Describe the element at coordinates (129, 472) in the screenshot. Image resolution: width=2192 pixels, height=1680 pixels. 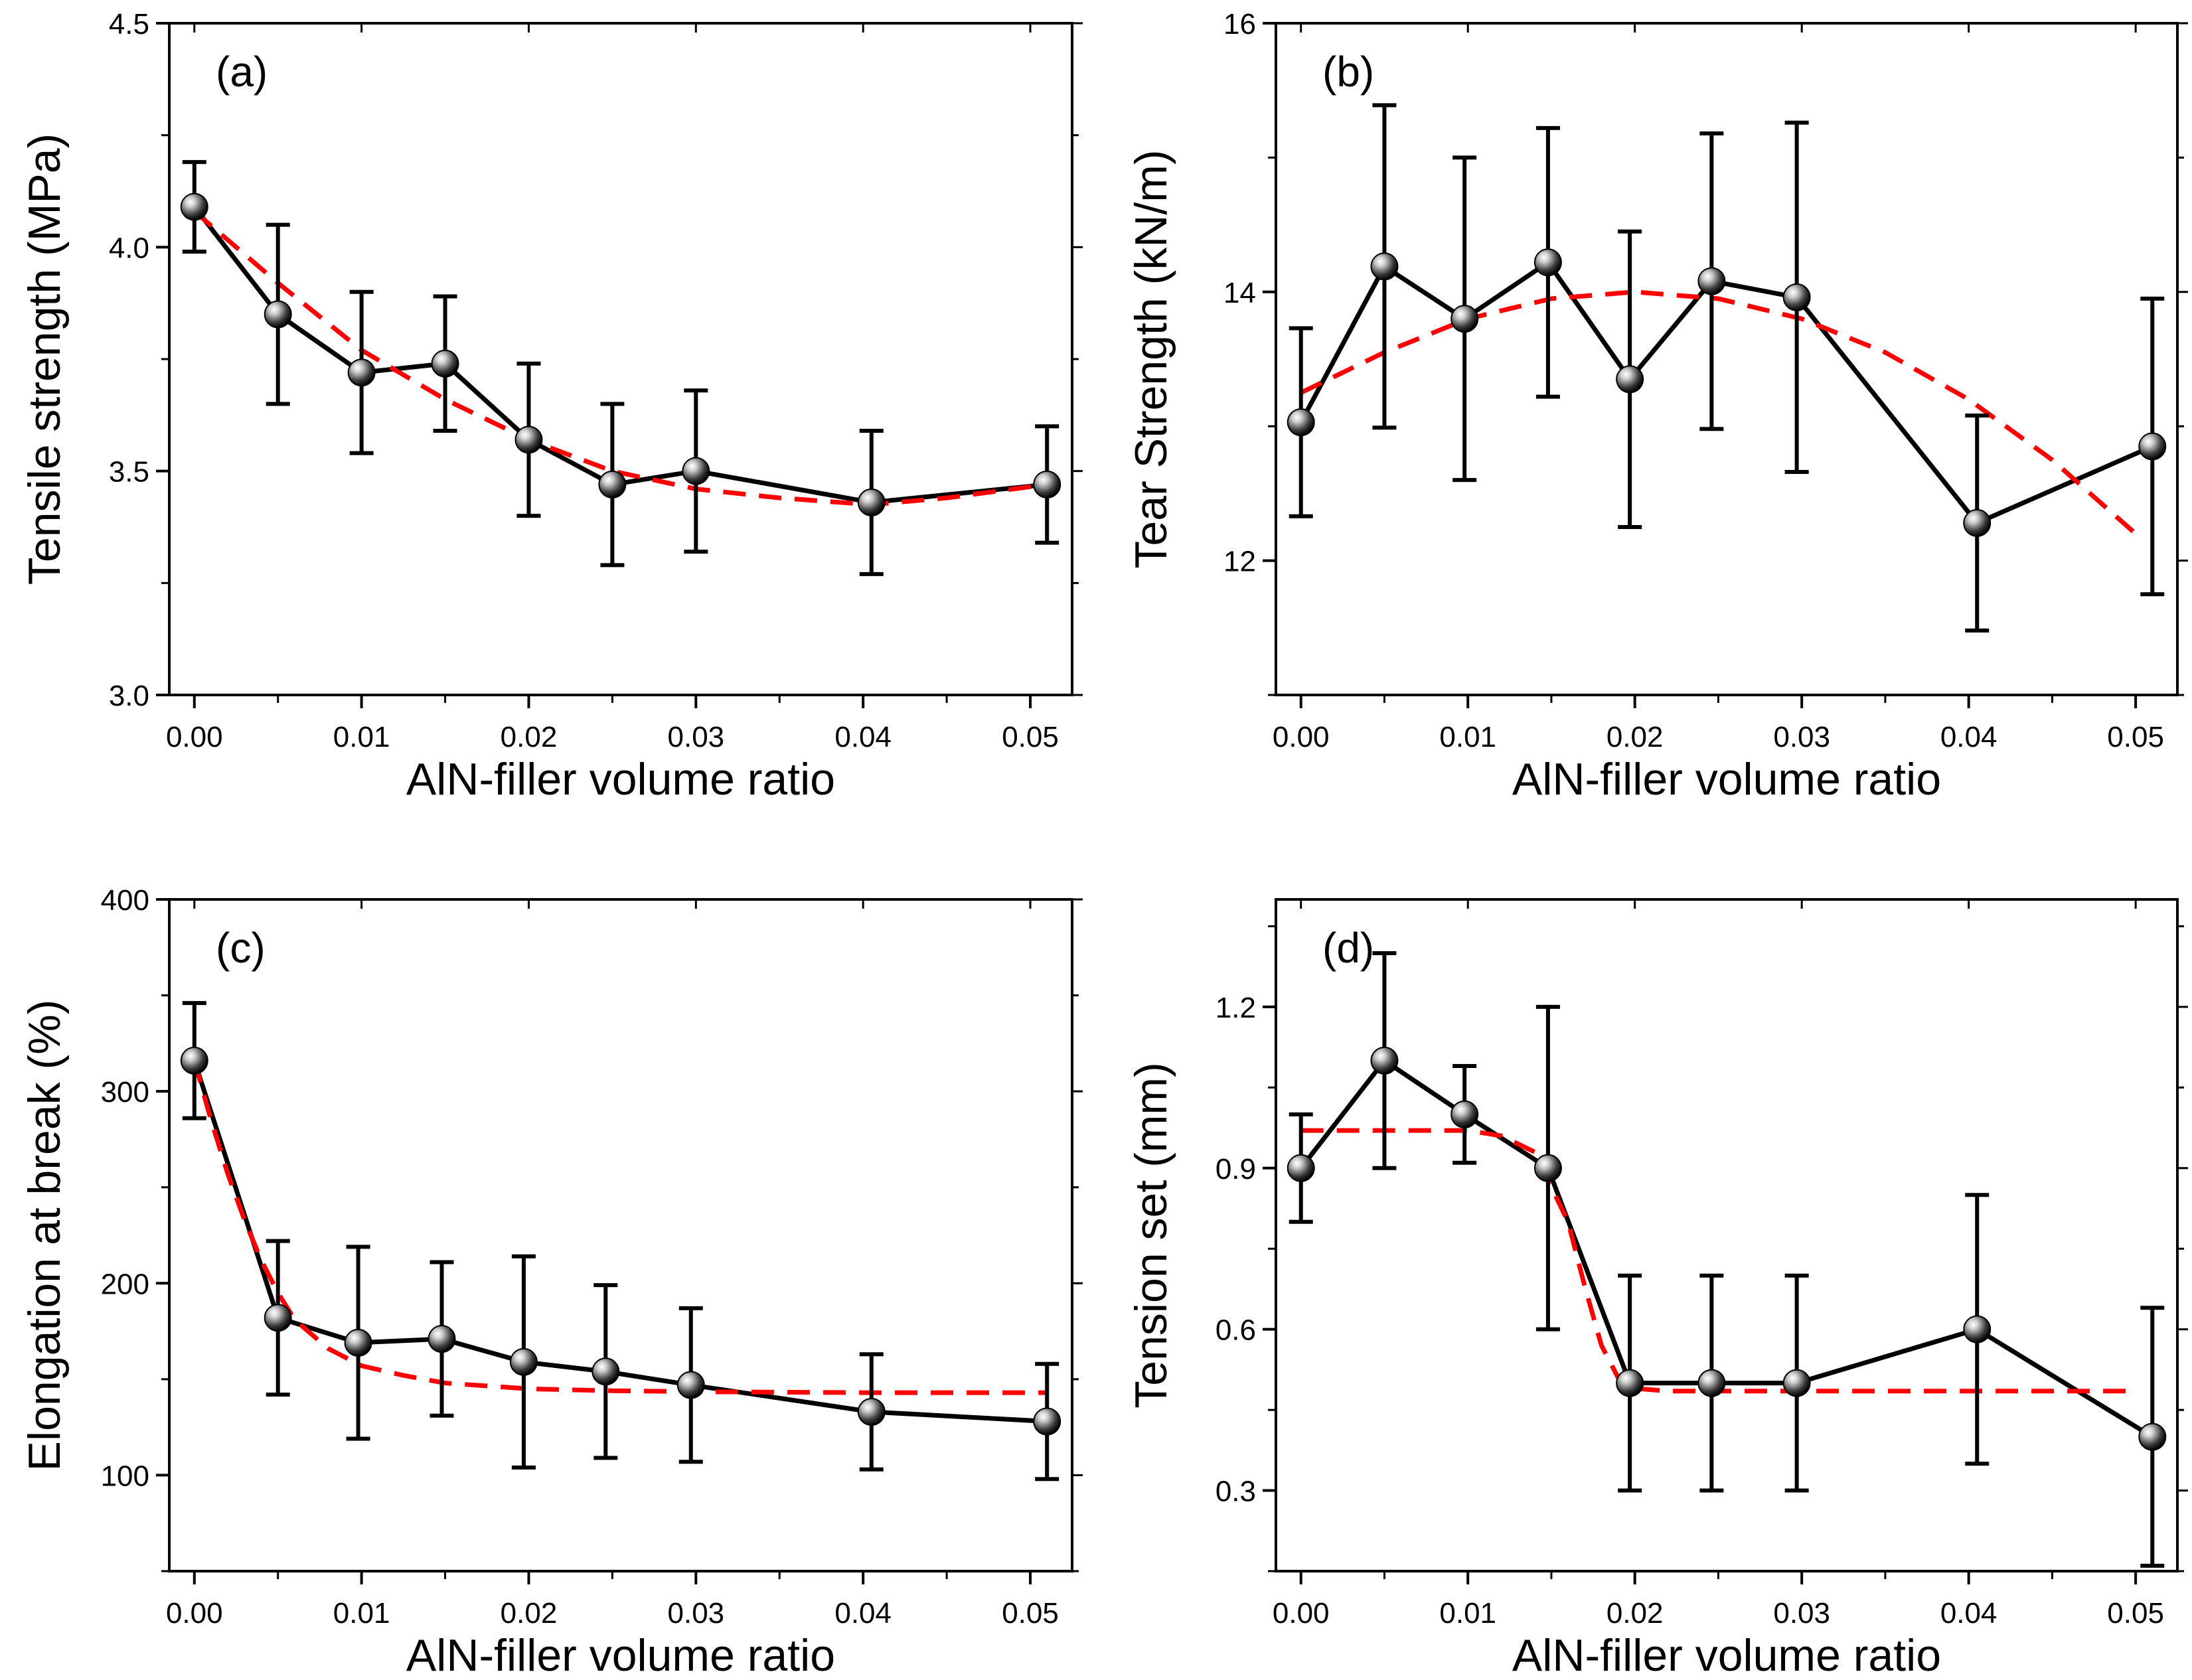
I see `y-tick-label: 3.5` at that location.